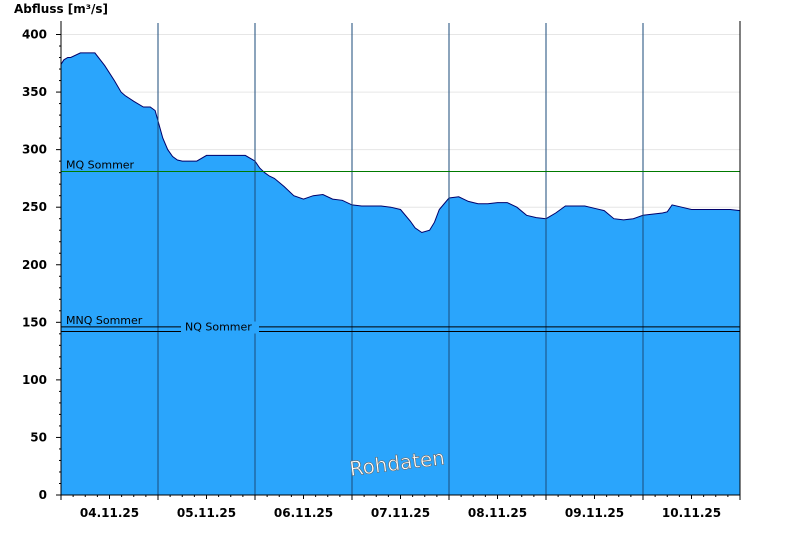  What do you see at coordinates (34, 265) in the screenshot?
I see `y-tick-label-200: 200` at bounding box center [34, 265].